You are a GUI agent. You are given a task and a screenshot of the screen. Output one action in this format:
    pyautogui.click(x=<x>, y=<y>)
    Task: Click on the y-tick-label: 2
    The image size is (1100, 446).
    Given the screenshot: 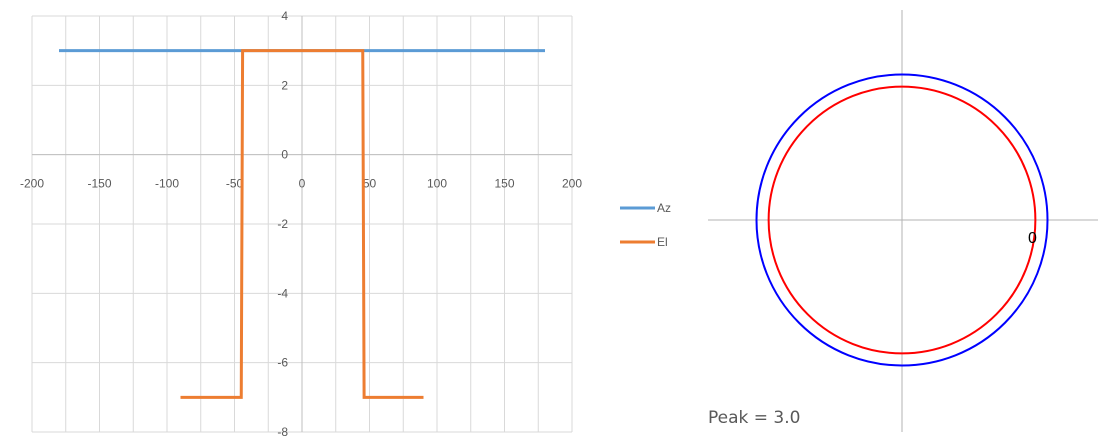 What is the action you would take?
    pyautogui.click(x=284, y=85)
    